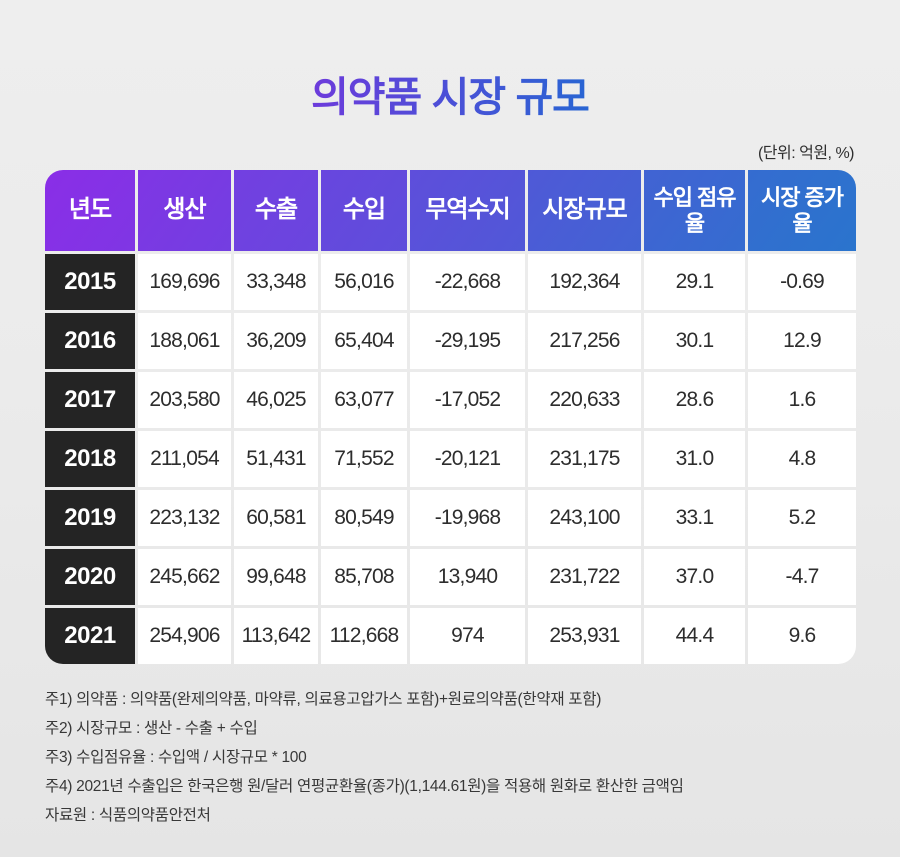 The image size is (900, 857). What do you see at coordinates (802, 282) in the screenshot?
I see `value-cell: -0.69` at bounding box center [802, 282].